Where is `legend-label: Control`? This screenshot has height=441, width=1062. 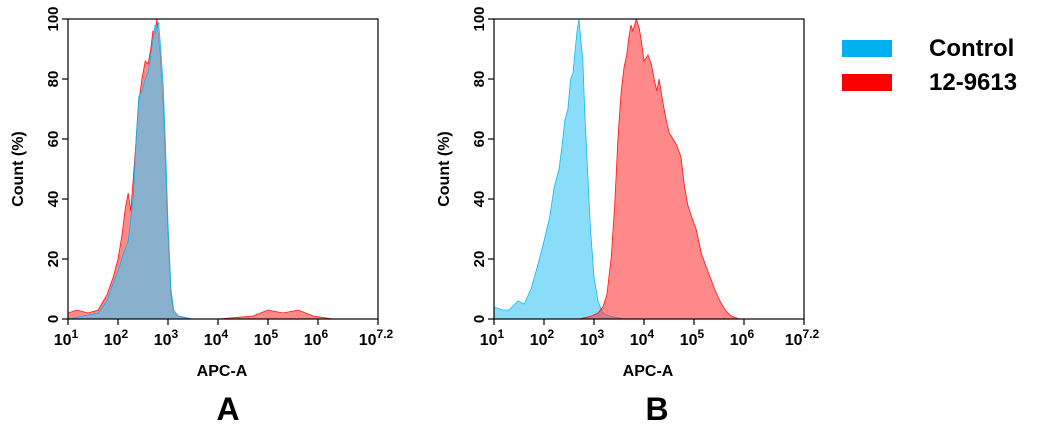 legend-label: Control is located at coordinates (971, 48).